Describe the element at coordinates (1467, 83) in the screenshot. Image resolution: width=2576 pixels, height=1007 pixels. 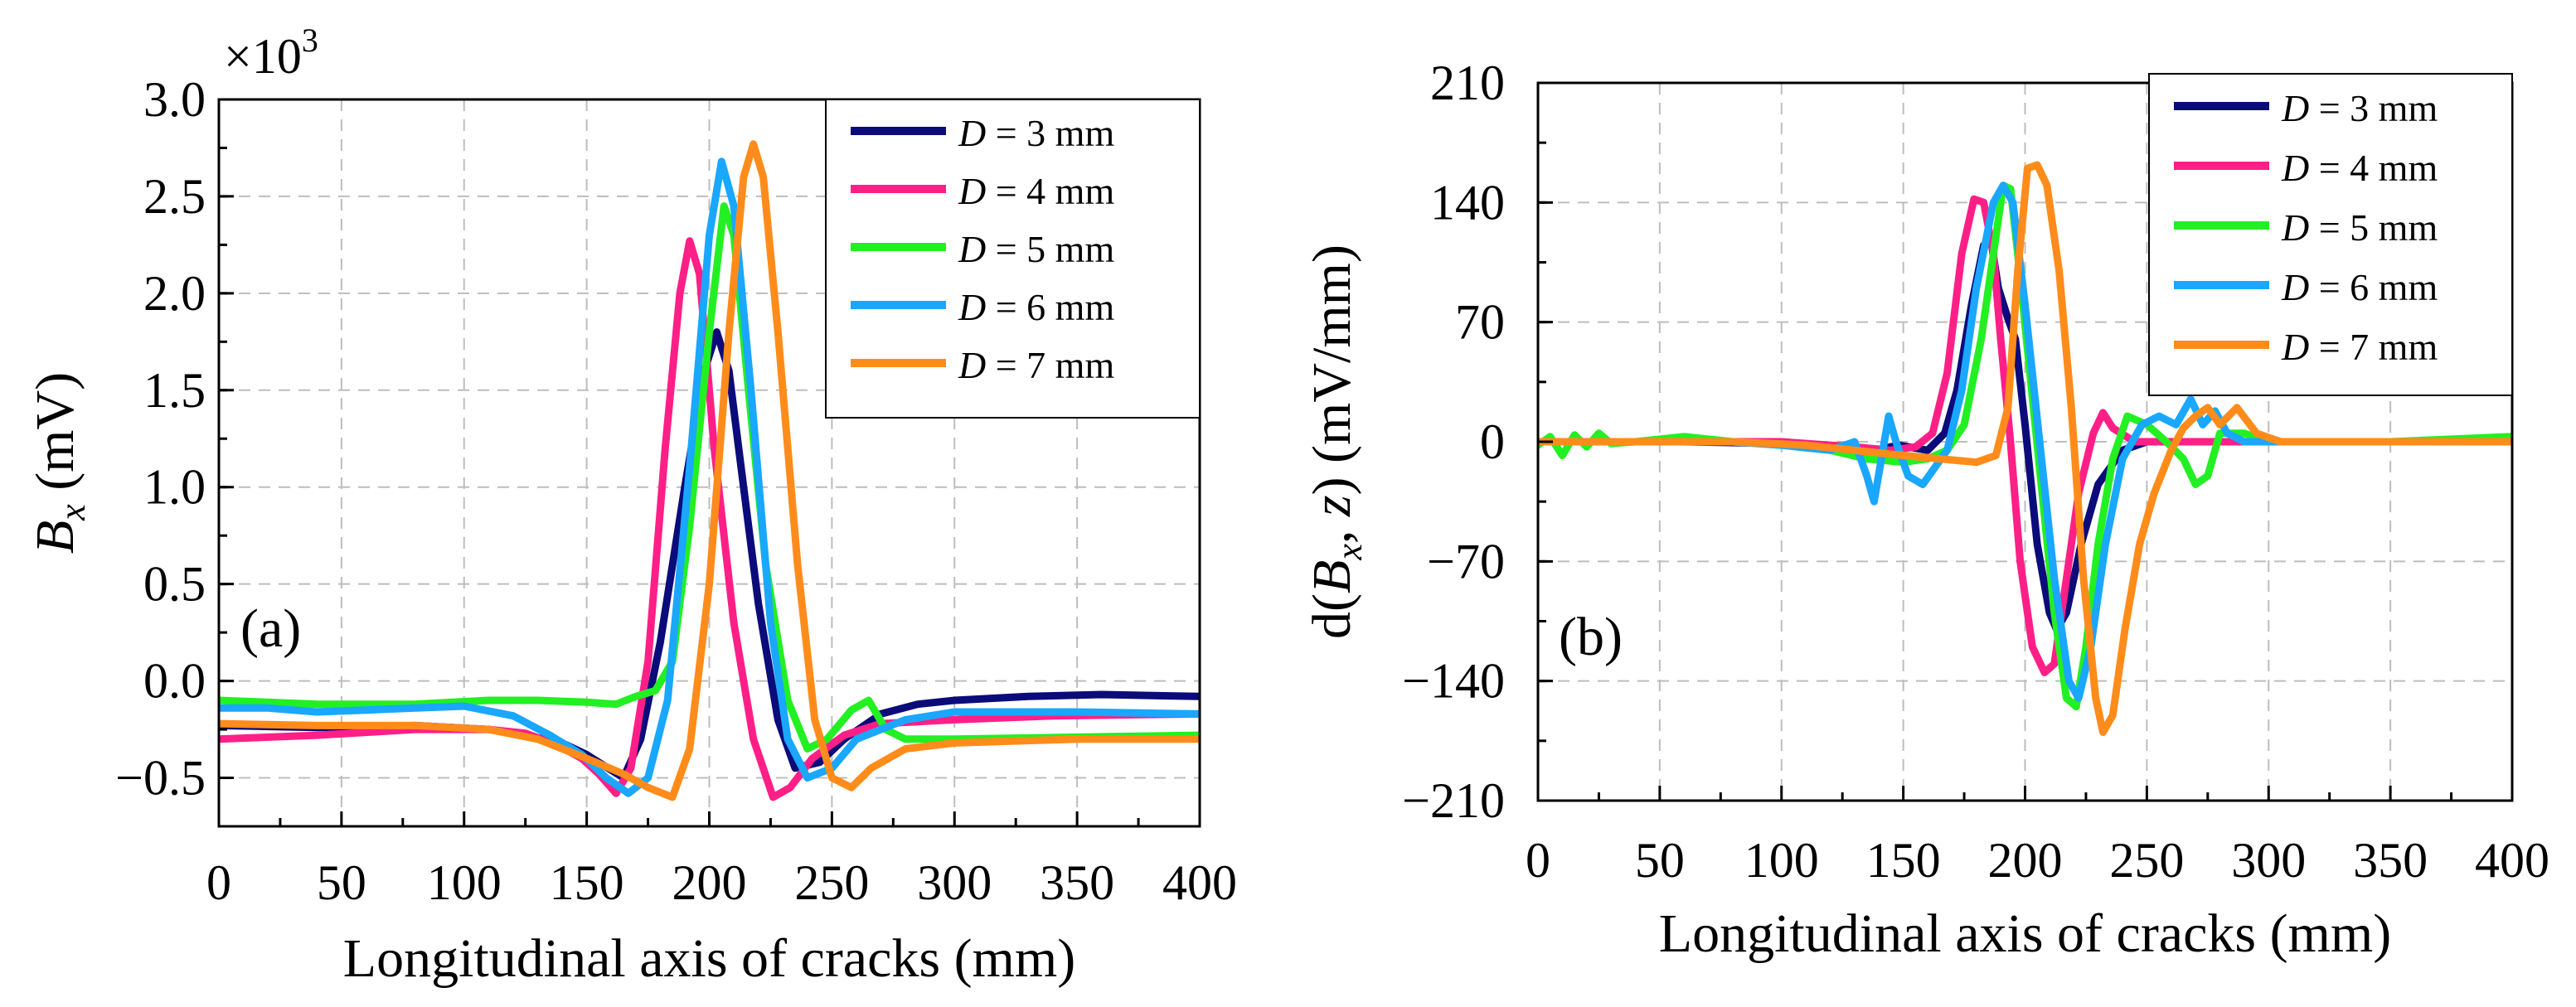
I see `y-tick-label: 210` at that location.